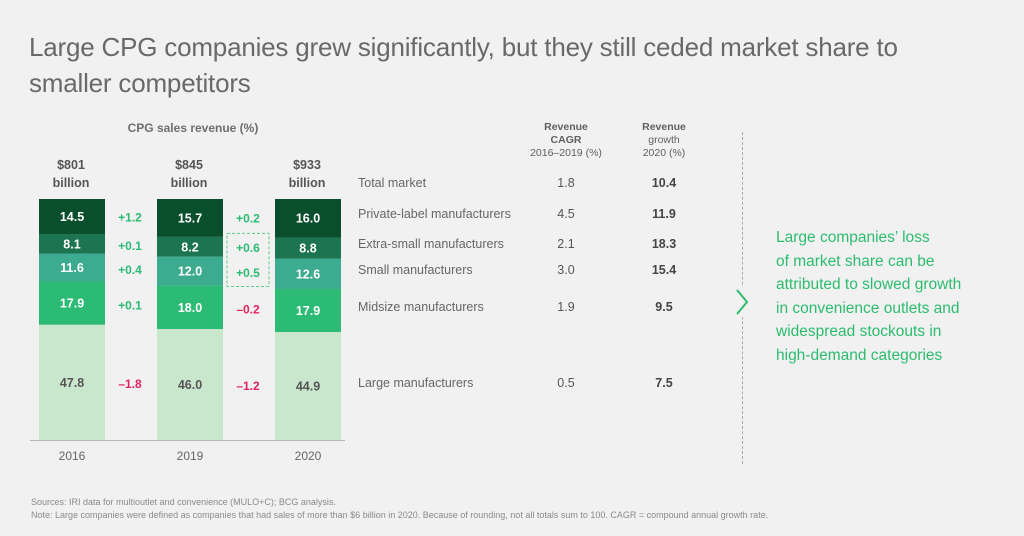 The image size is (1024, 536). What do you see at coordinates (855, 261) in the screenshot?
I see `callout-line: of market share can be` at bounding box center [855, 261].